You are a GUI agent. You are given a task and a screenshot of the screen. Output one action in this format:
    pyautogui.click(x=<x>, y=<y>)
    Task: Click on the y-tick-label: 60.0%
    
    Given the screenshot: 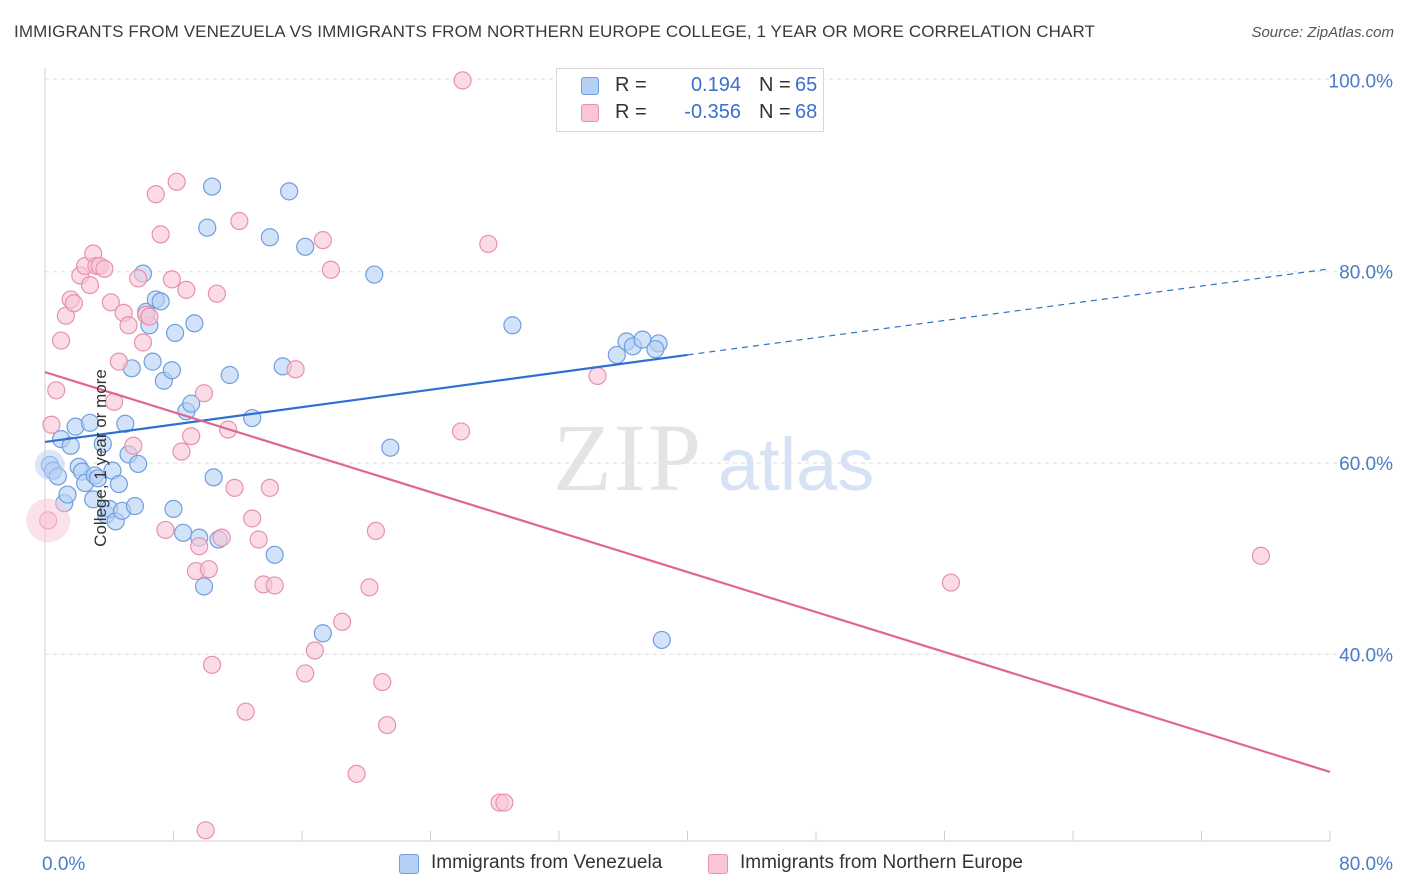 What is the action you would take?
    pyautogui.click(x=1366, y=464)
    